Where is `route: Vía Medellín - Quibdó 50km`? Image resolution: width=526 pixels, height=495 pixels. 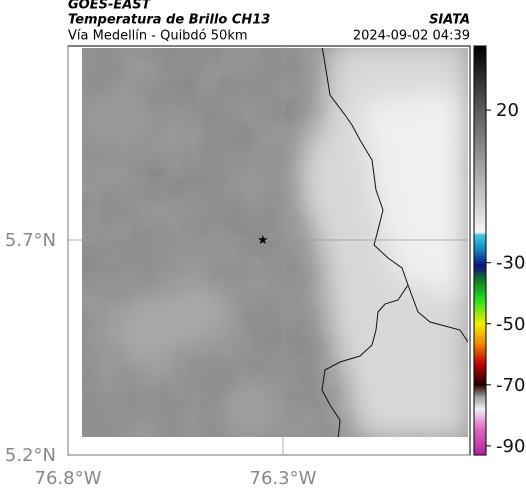 route: Vía Medellín - Quibdó 50km is located at coordinates (158, 36).